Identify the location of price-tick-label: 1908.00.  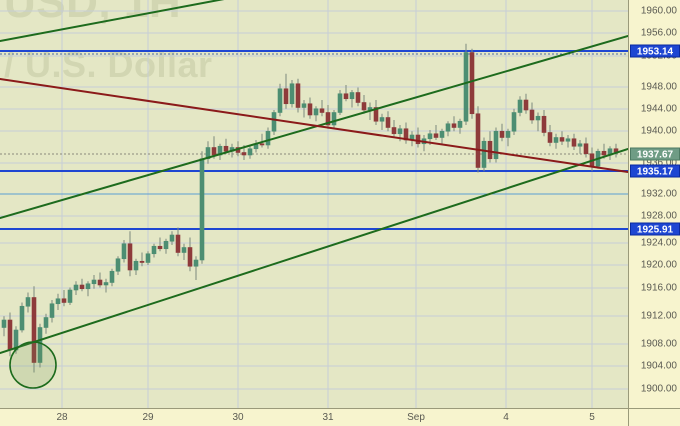
(658, 344).